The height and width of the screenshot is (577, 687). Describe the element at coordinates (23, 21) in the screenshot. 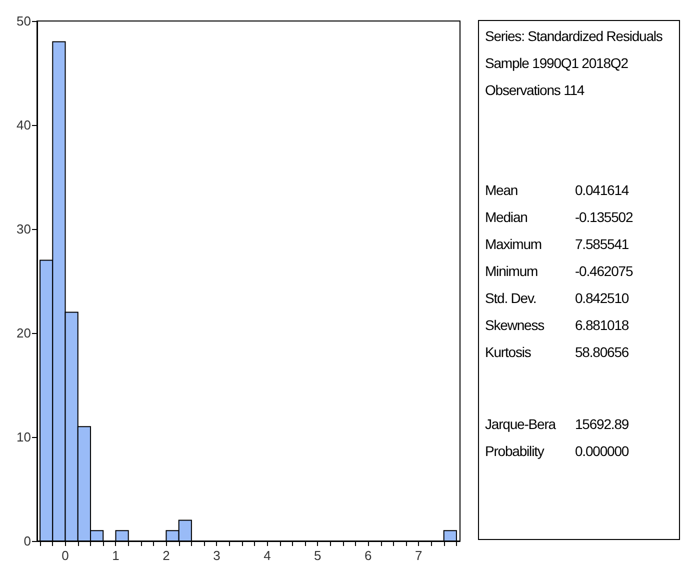

I see `y-tick-label: 50` at that location.